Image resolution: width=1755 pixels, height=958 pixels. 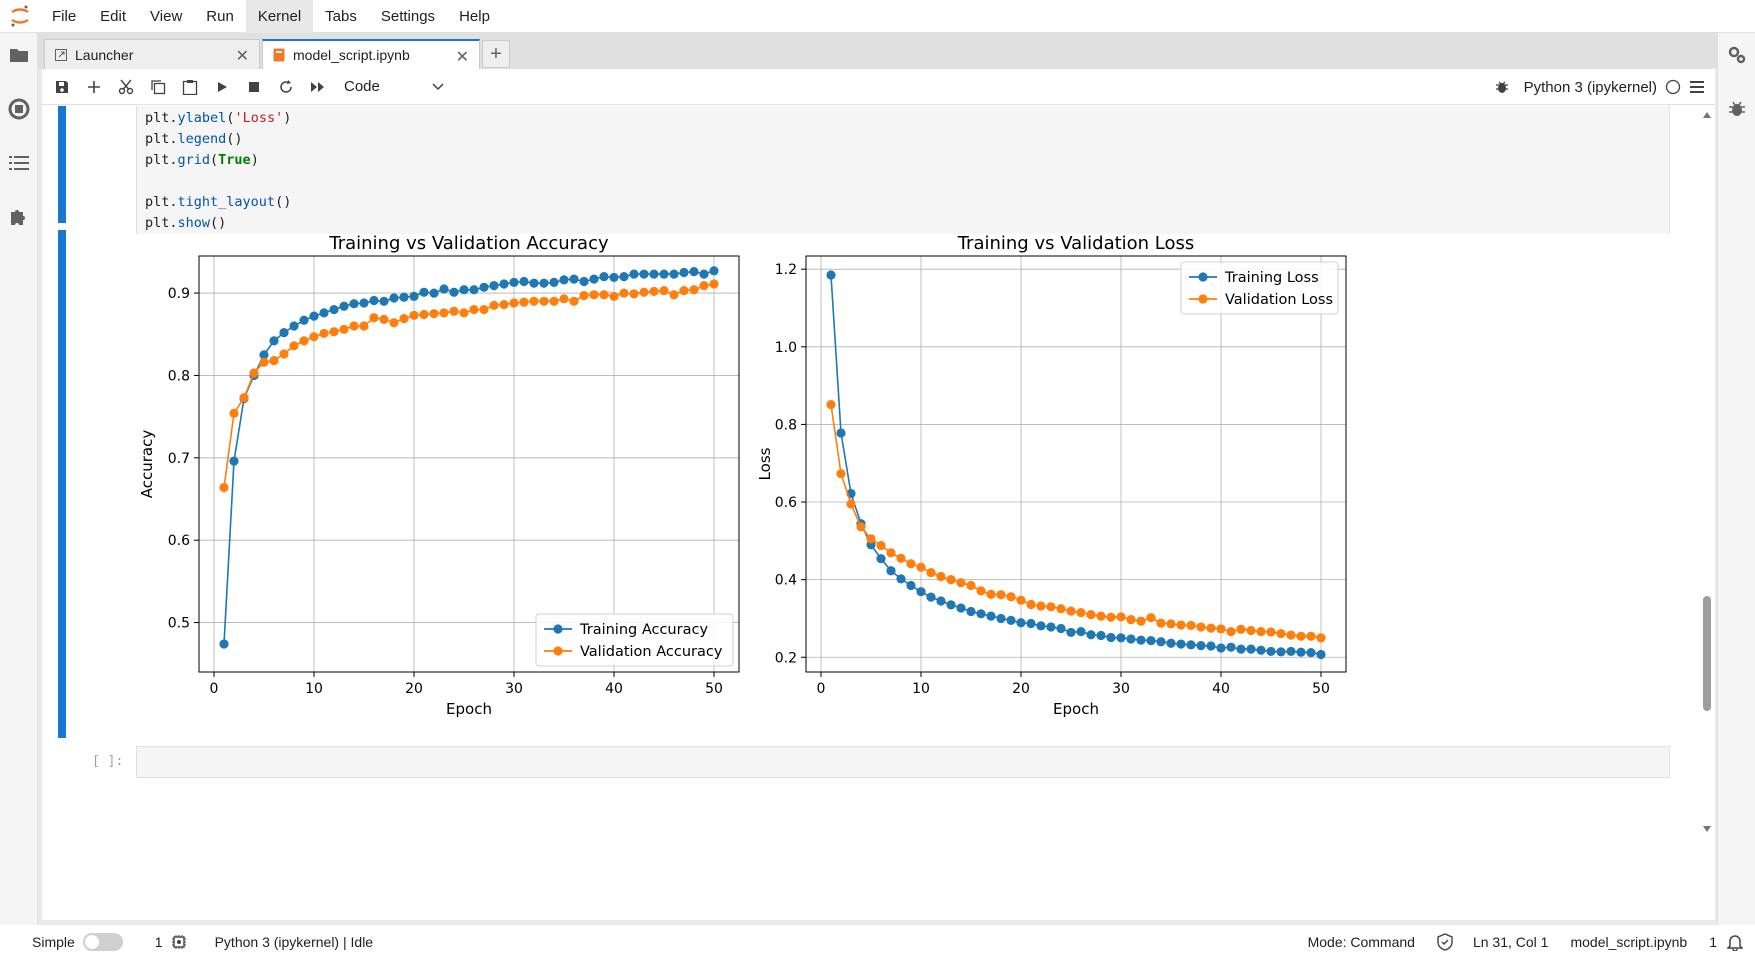 What do you see at coordinates (19, 109) in the screenshot?
I see `running-terminals-icon` at bounding box center [19, 109].